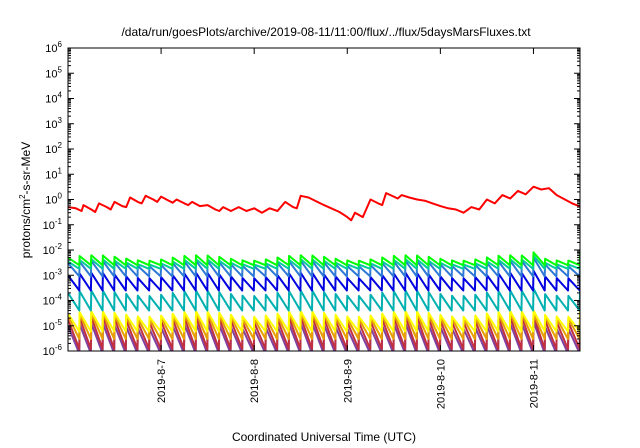 This screenshot has width=640, height=448. I want to click on y-tick-label: 10⁻⁶, so click(53, 350).